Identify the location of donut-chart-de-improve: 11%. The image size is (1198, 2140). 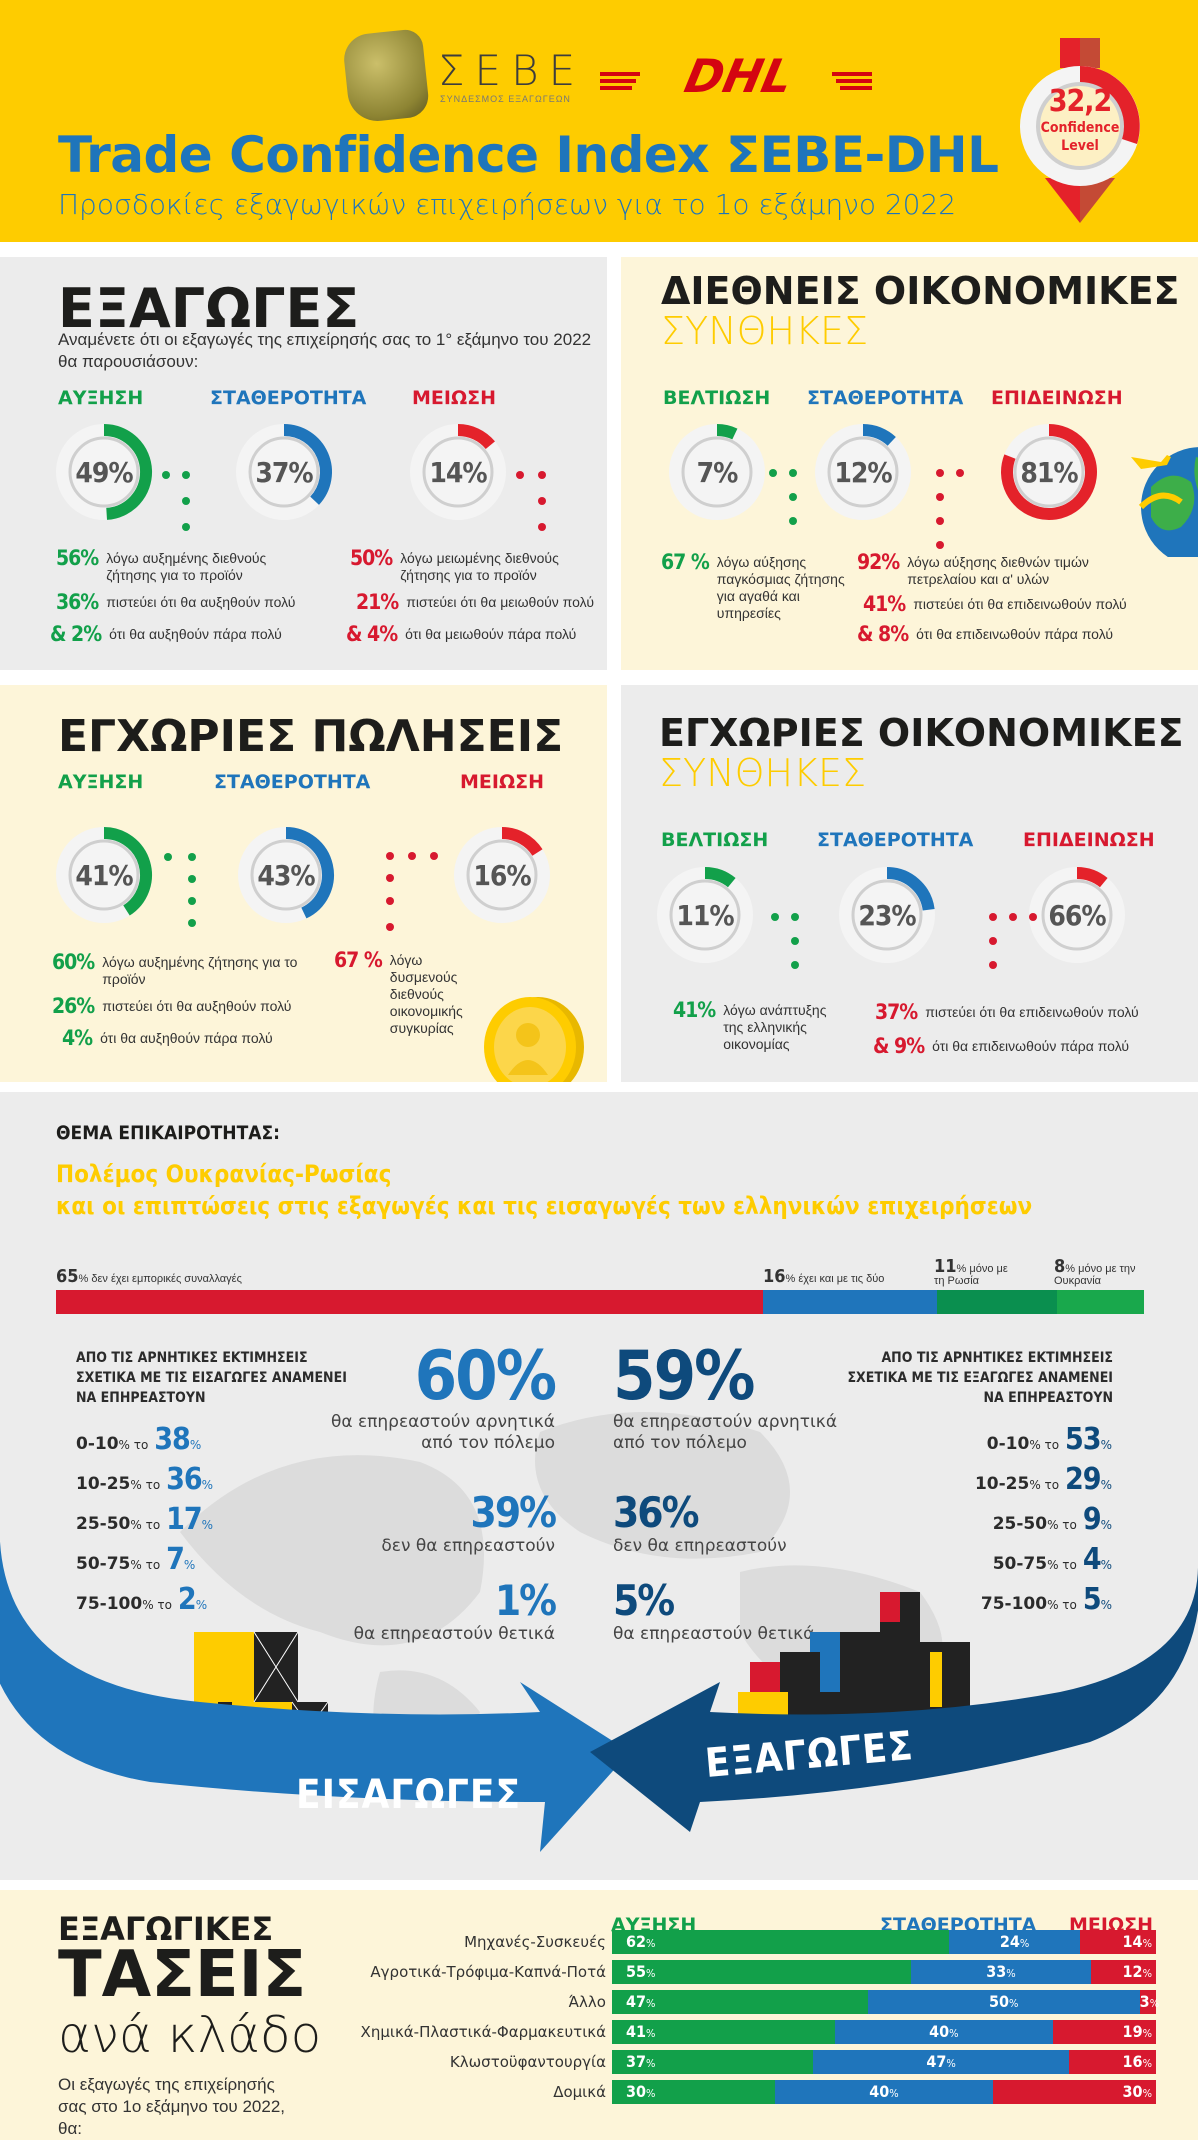
(705, 915).